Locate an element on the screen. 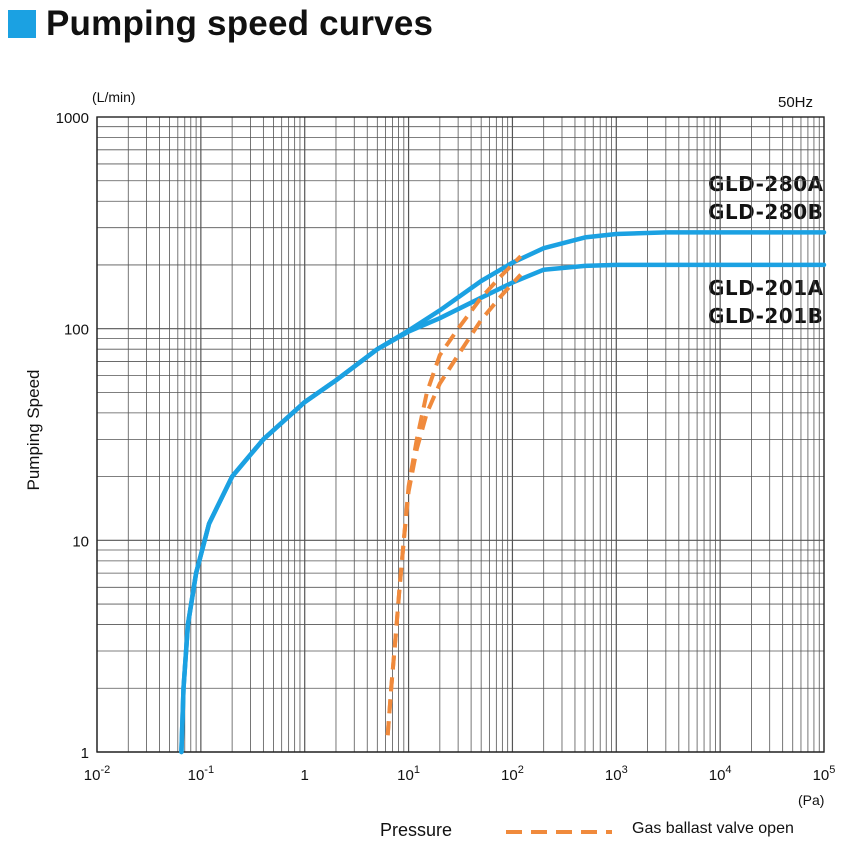 This screenshot has width=850, height=846. x-tick-label: 10² is located at coordinates (512, 774).